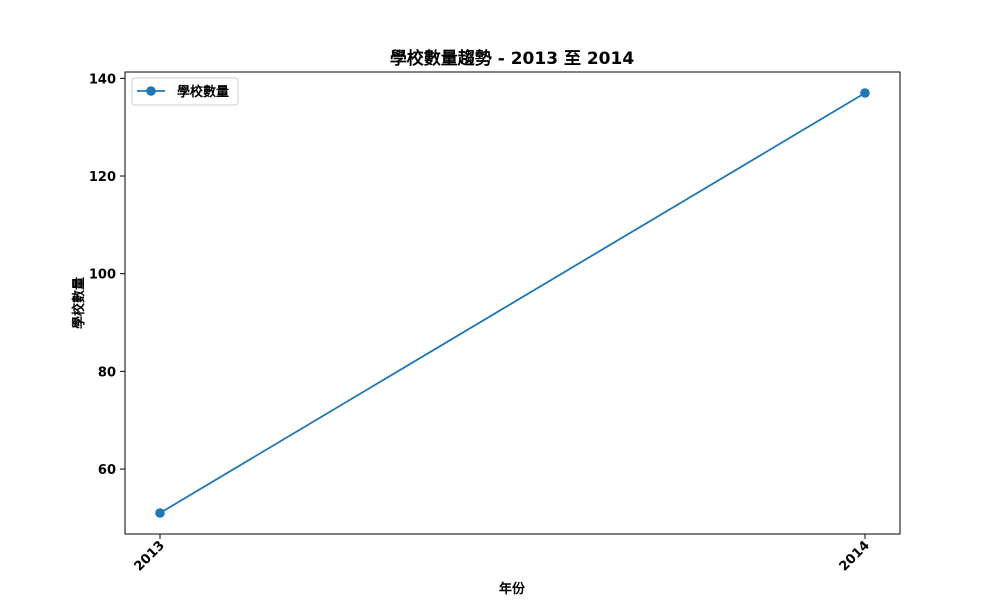  Describe the element at coordinates (102, 275) in the screenshot. I see `y-tick-label: 100` at that location.